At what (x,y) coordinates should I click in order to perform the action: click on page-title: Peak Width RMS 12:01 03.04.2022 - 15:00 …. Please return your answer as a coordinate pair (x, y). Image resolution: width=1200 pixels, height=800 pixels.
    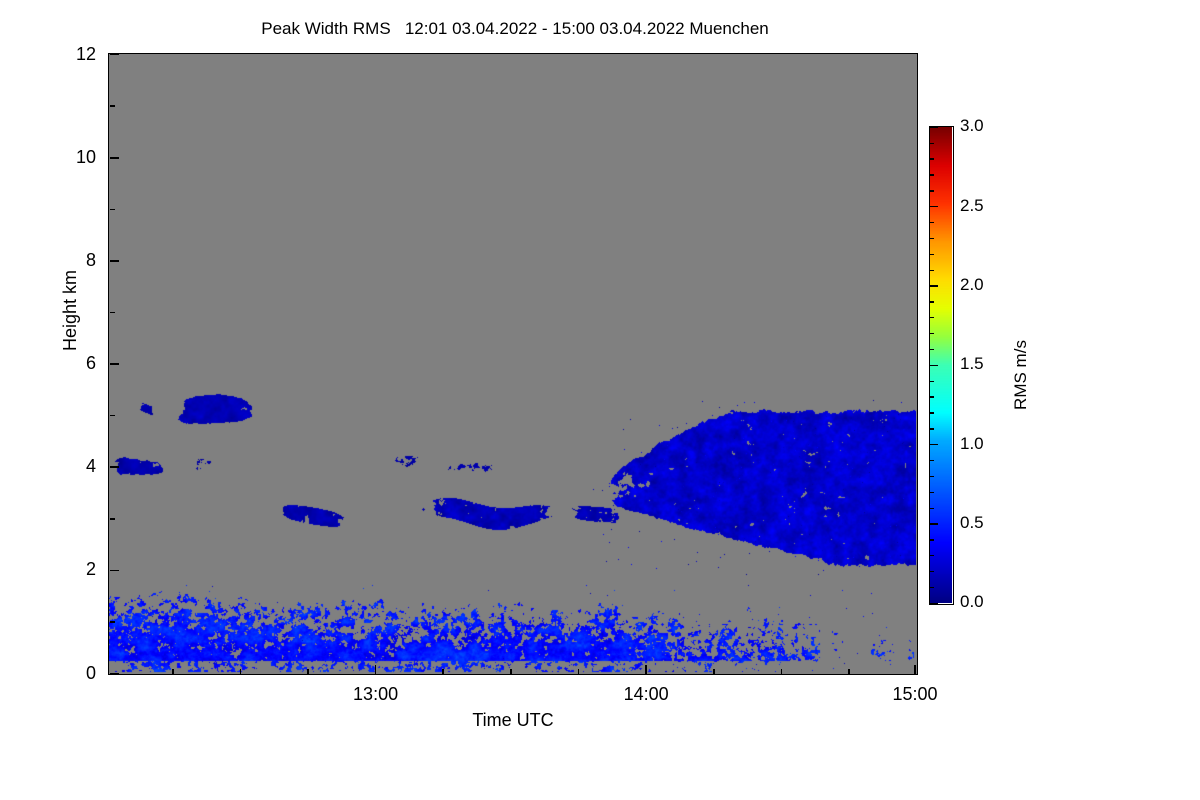
    Looking at the image, I should click on (515, 28).